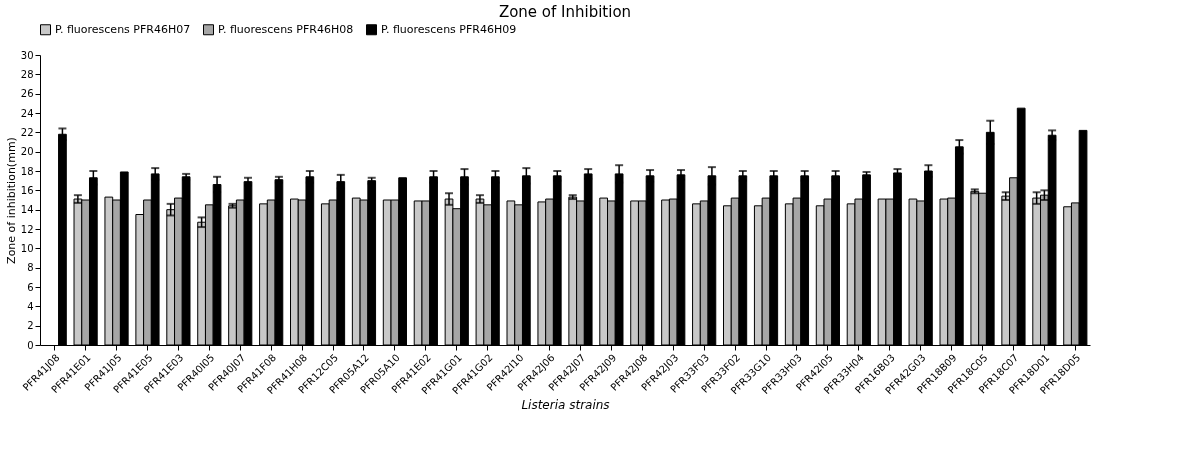 This screenshot has height=466, width=1179. Describe the element at coordinates (286, 29) in the screenshot. I see `legend-label: P. fluorescens PFR46H08` at that location.